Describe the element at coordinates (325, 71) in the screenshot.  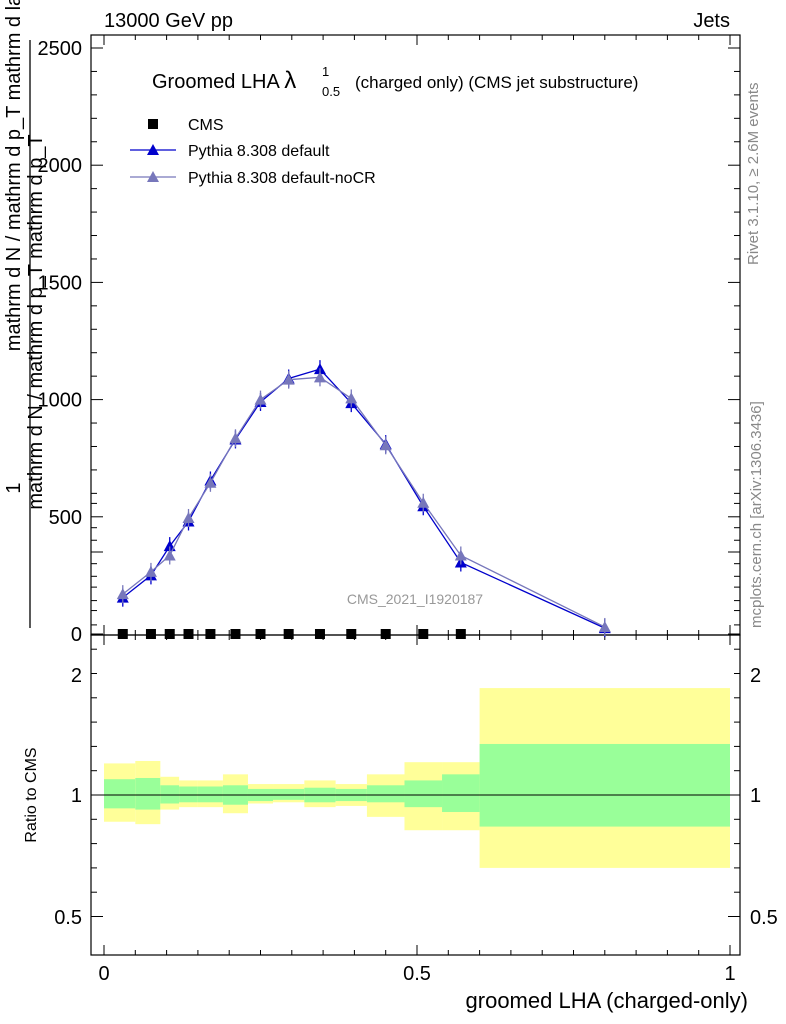
I see `chart-title-sup: 1` at that location.